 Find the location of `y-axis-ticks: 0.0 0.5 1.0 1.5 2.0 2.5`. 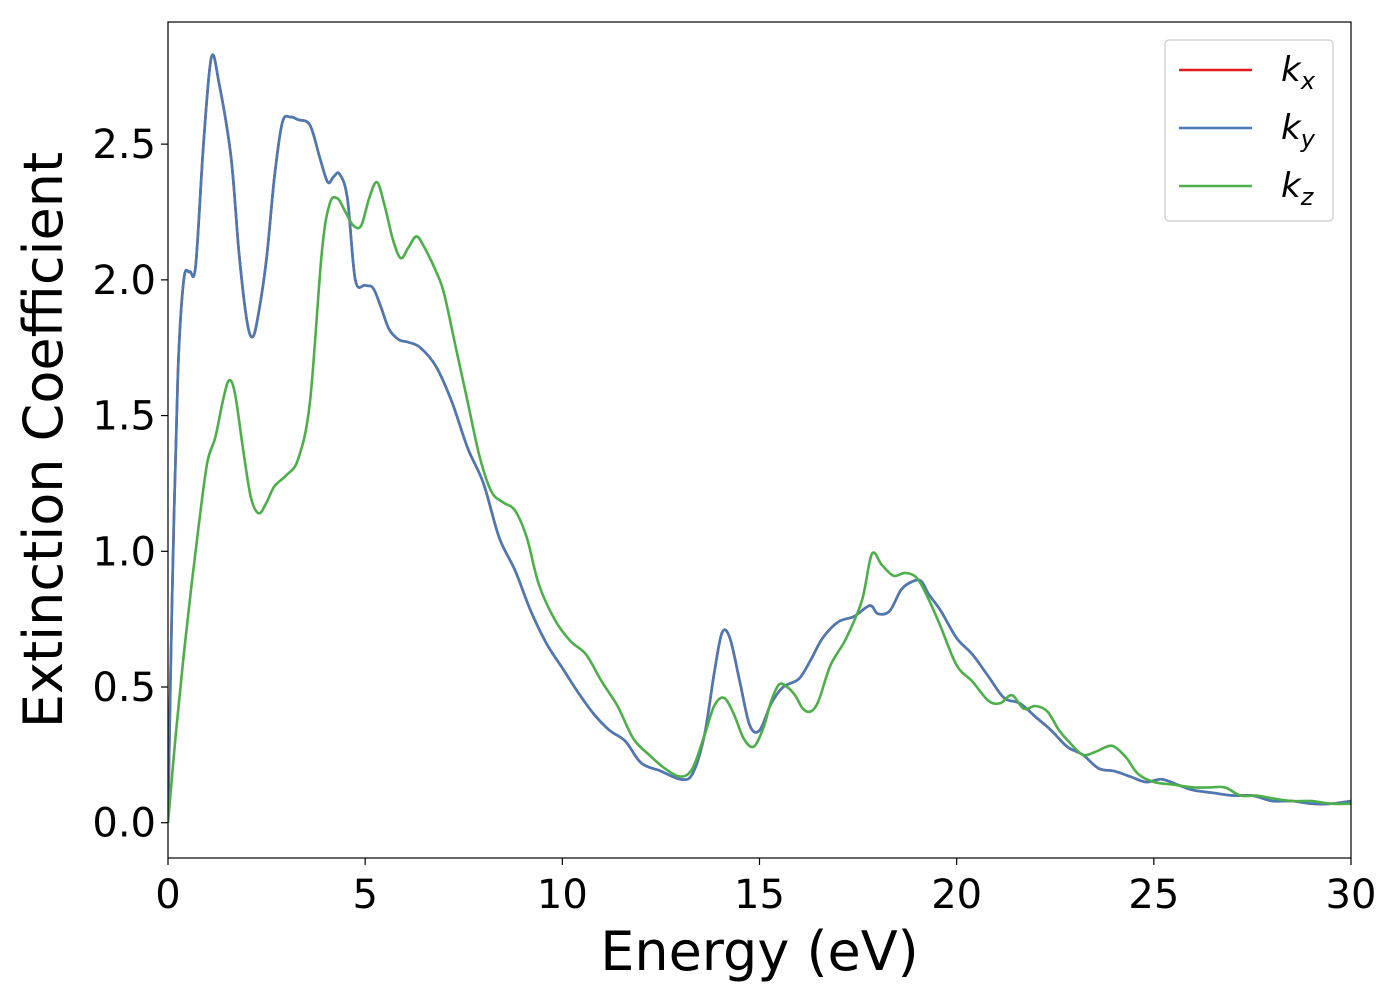

y-axis-ticks: 0.0 0.5 1.0 1.5 2.0 2.5 is located at coordinates (130, 484).